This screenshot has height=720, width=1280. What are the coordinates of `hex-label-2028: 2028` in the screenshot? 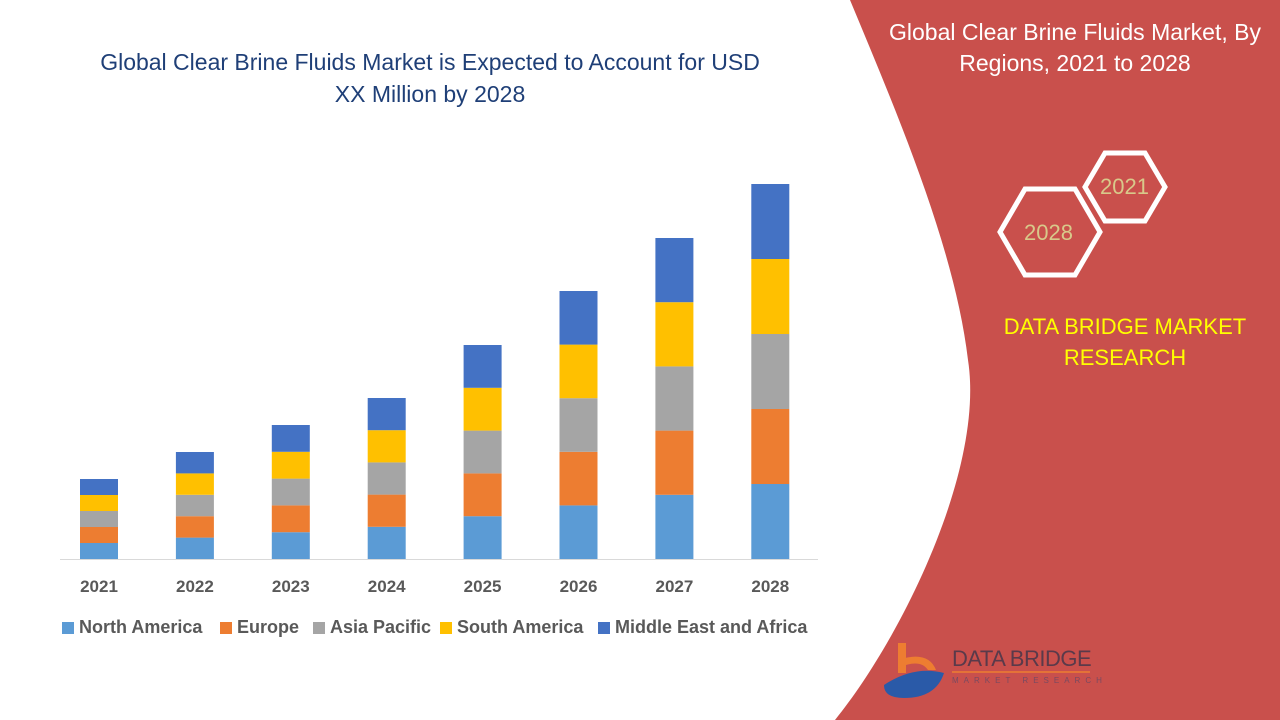 It's located at (1048, 232).